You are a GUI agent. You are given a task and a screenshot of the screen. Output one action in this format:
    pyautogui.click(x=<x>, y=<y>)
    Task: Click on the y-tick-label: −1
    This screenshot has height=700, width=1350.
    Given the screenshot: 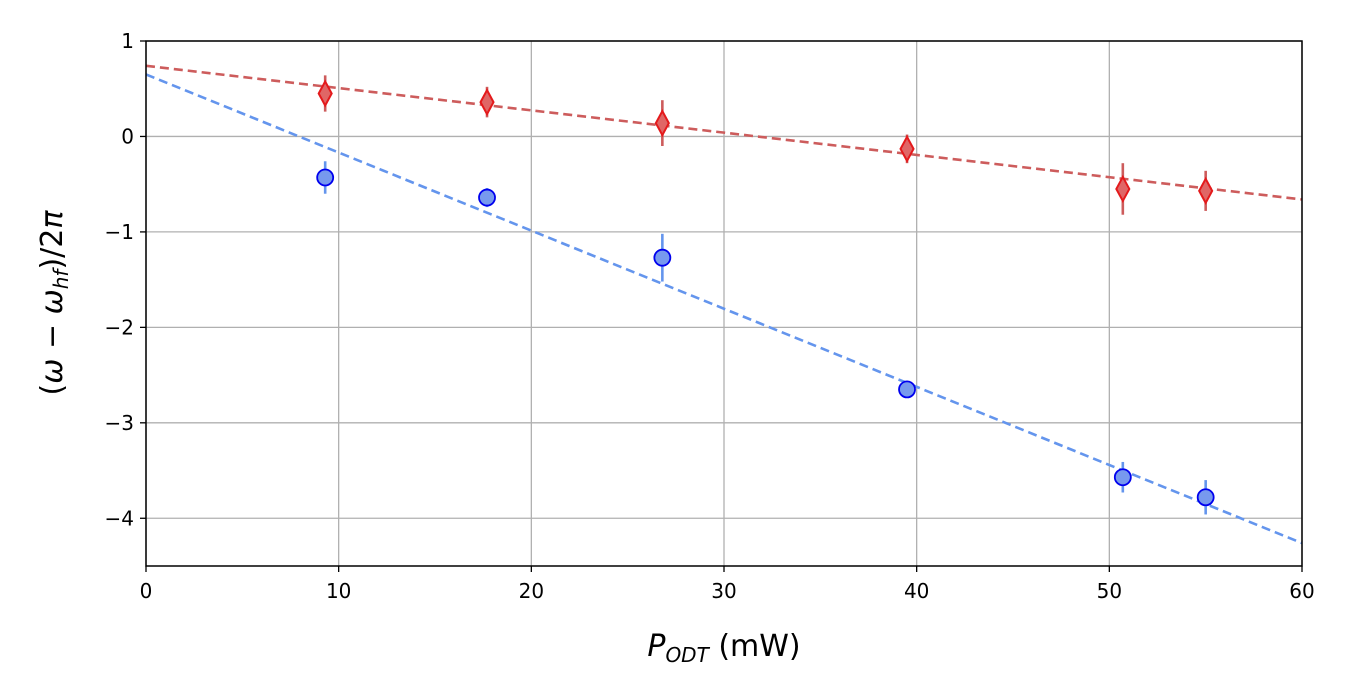 What is the action you would take?
    pyautogui.click(x=119, y=232)
    